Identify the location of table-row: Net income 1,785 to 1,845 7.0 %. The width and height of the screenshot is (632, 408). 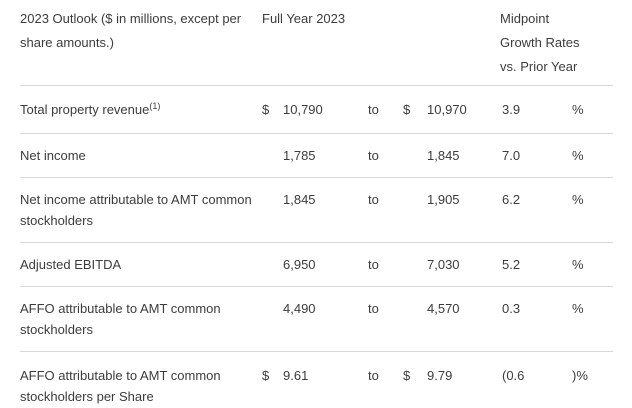
(316, 156).